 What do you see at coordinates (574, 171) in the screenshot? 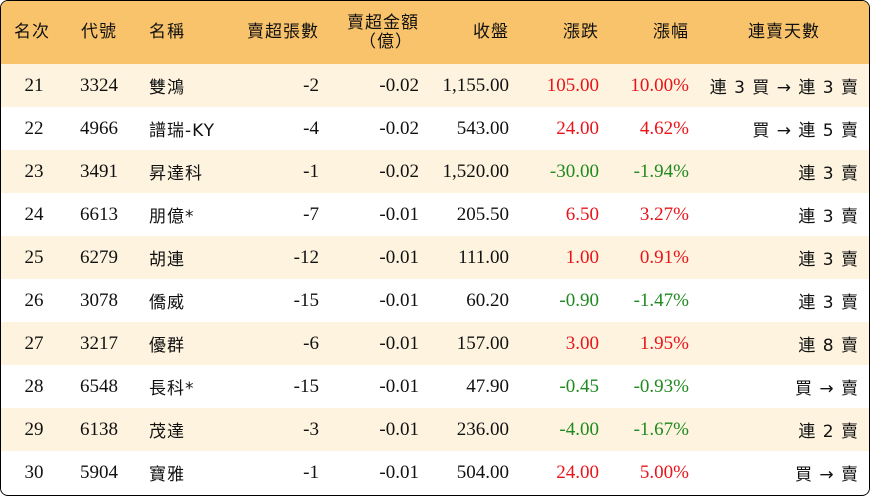
I see `change-cell: -30.00` at bounding box center [574, 171].